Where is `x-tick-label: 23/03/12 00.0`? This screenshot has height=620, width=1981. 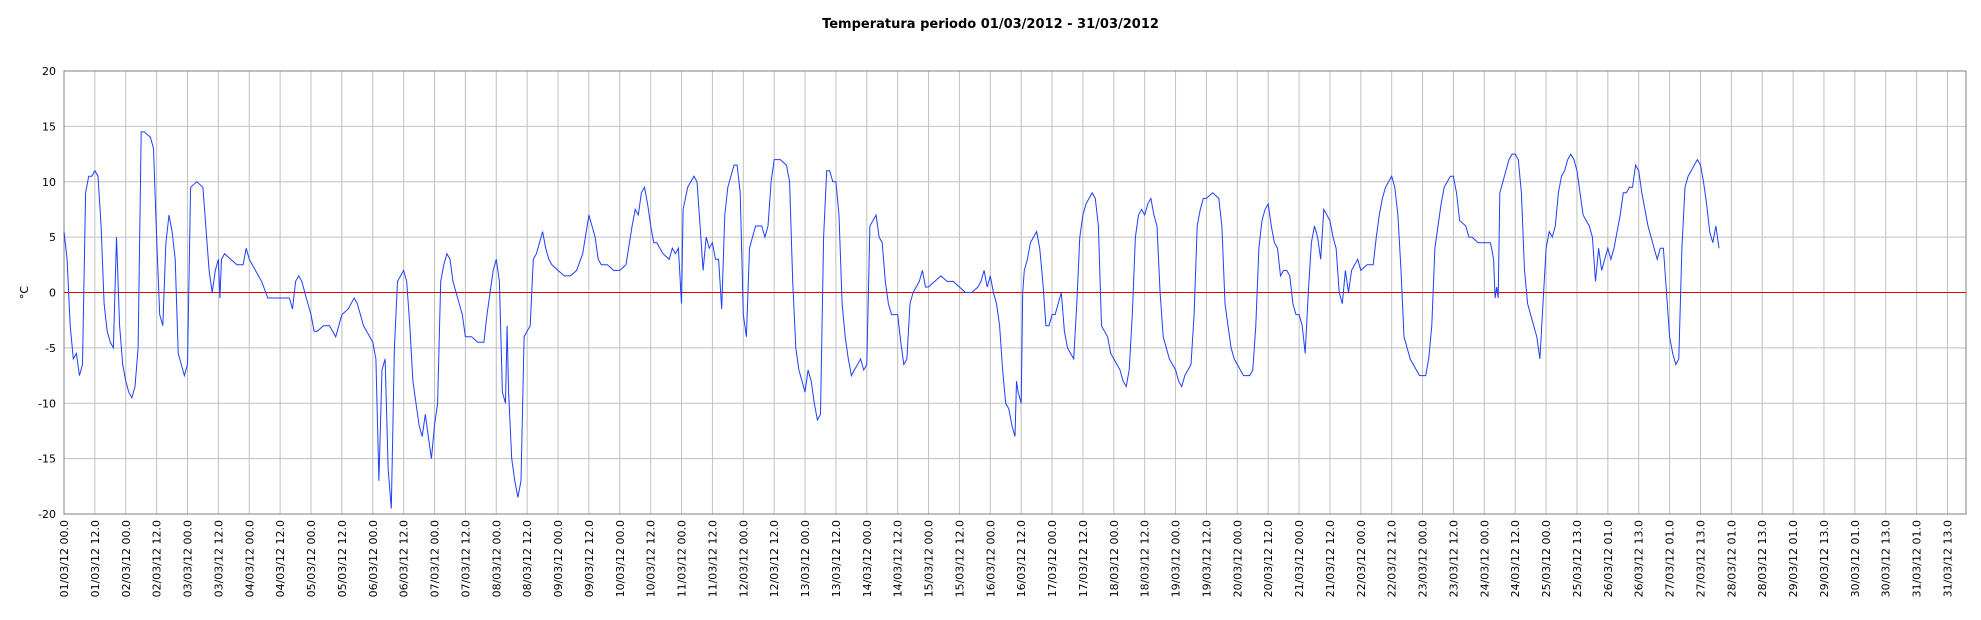 x-tick-label: 23/03/12 00.0 is located at coordinates (1423, 558).